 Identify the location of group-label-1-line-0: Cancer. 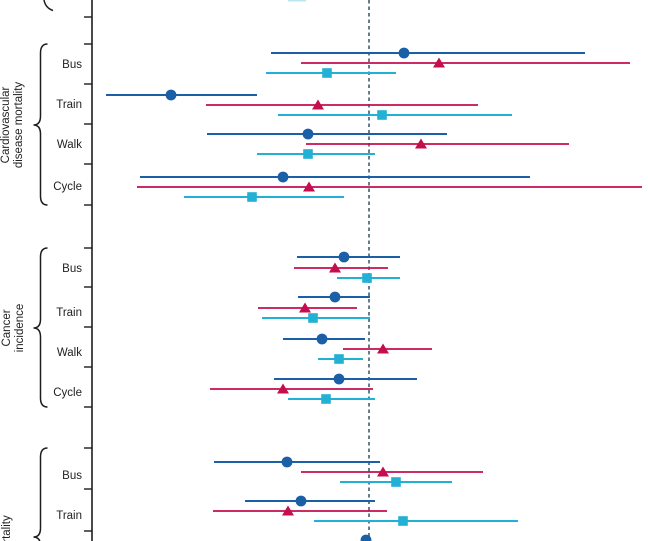
(7, 327).